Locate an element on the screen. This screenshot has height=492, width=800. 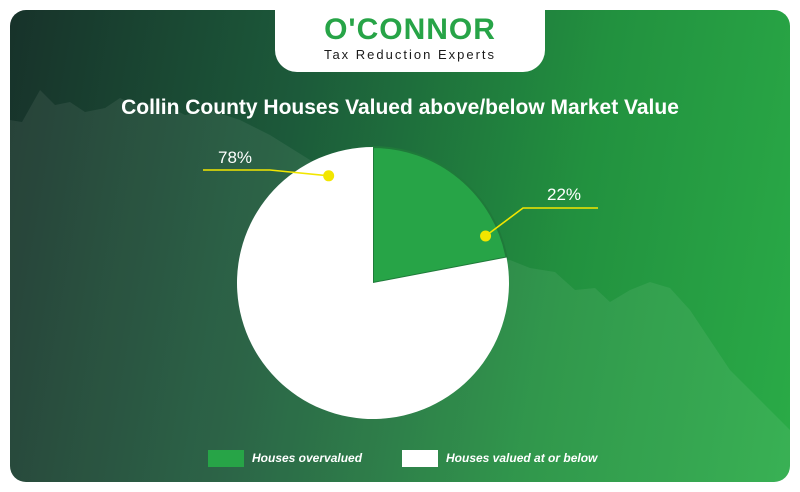
data-label-at-or-below: 78% is located at coordinates (235, 157).